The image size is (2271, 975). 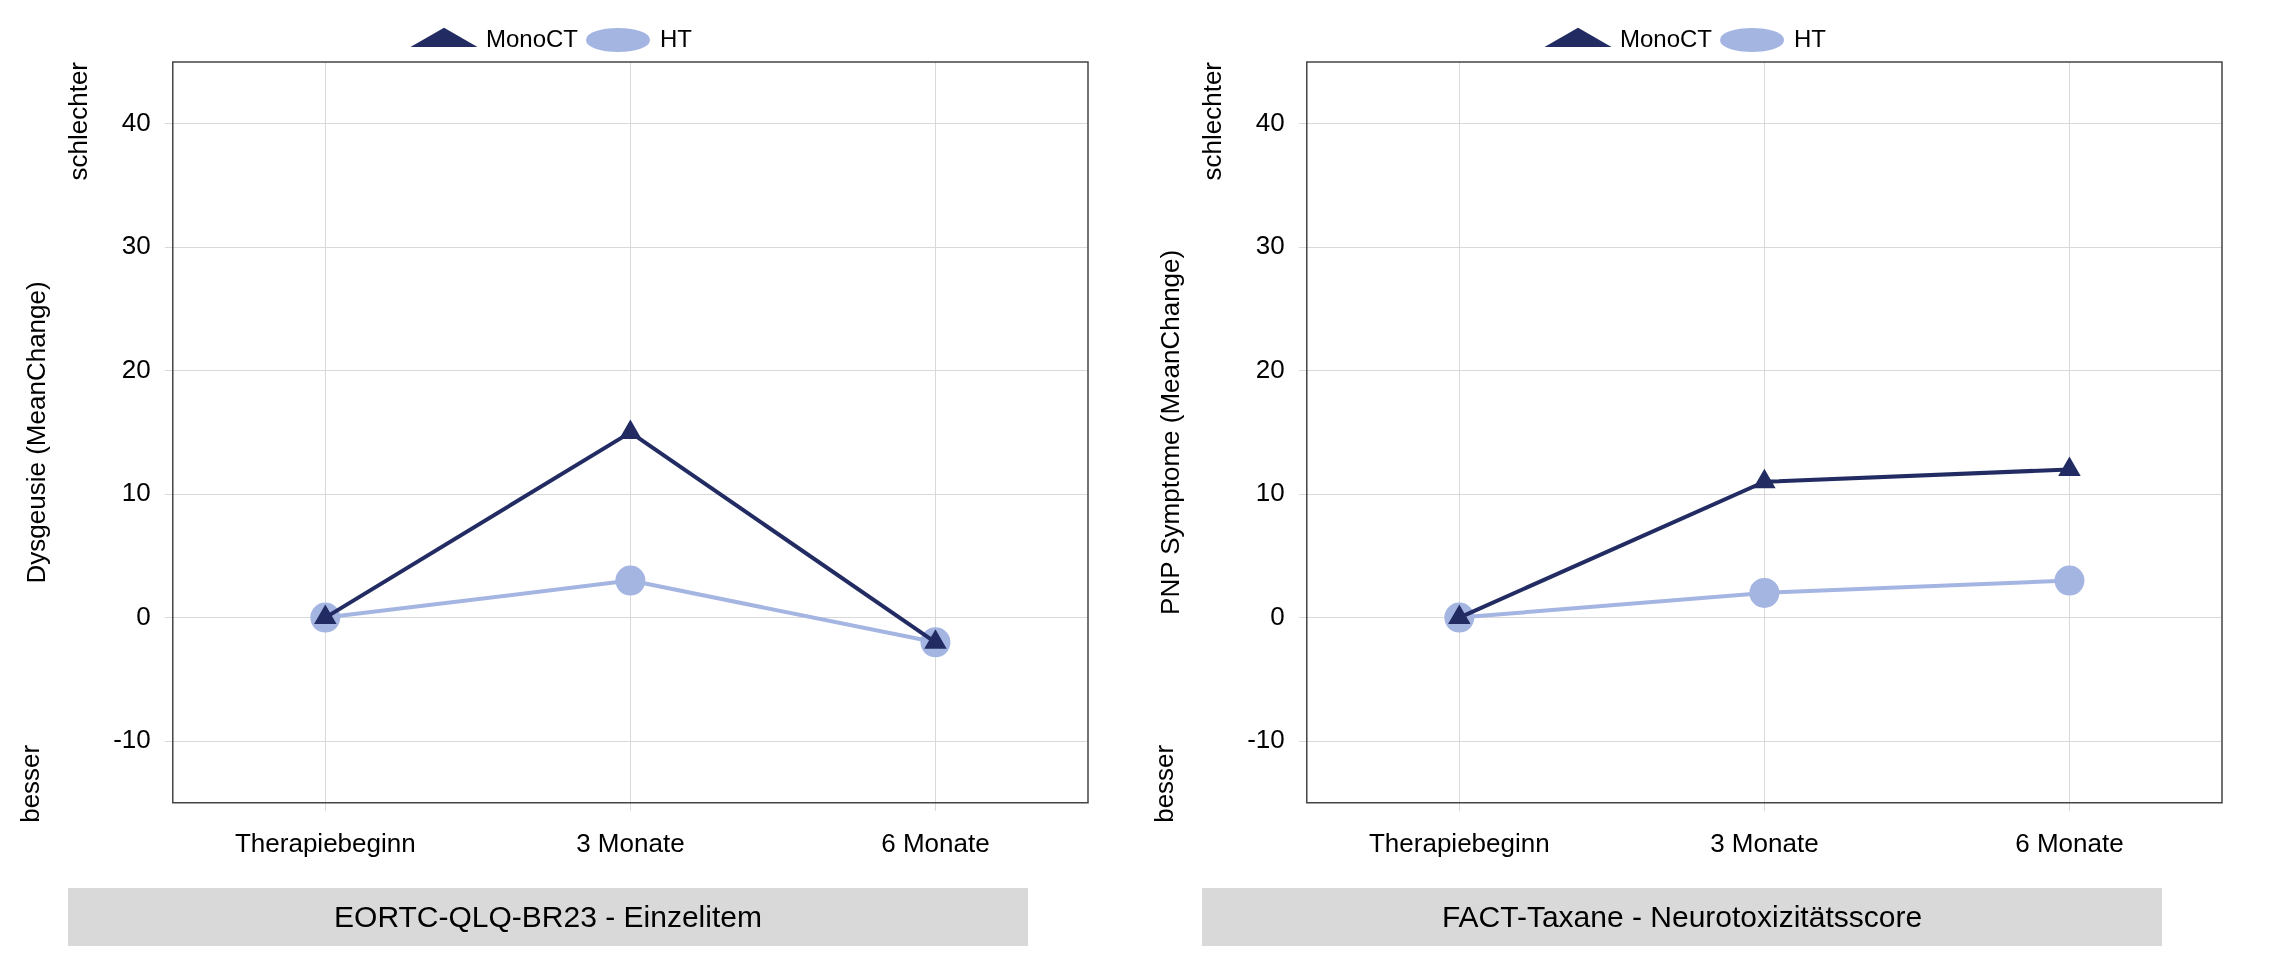 What do you see at coordinates (1682, 917) in the screenshot?
I see `text: FACT-Taxane - Neurotoxizitätsscore` at bounding box center [1682, 917].